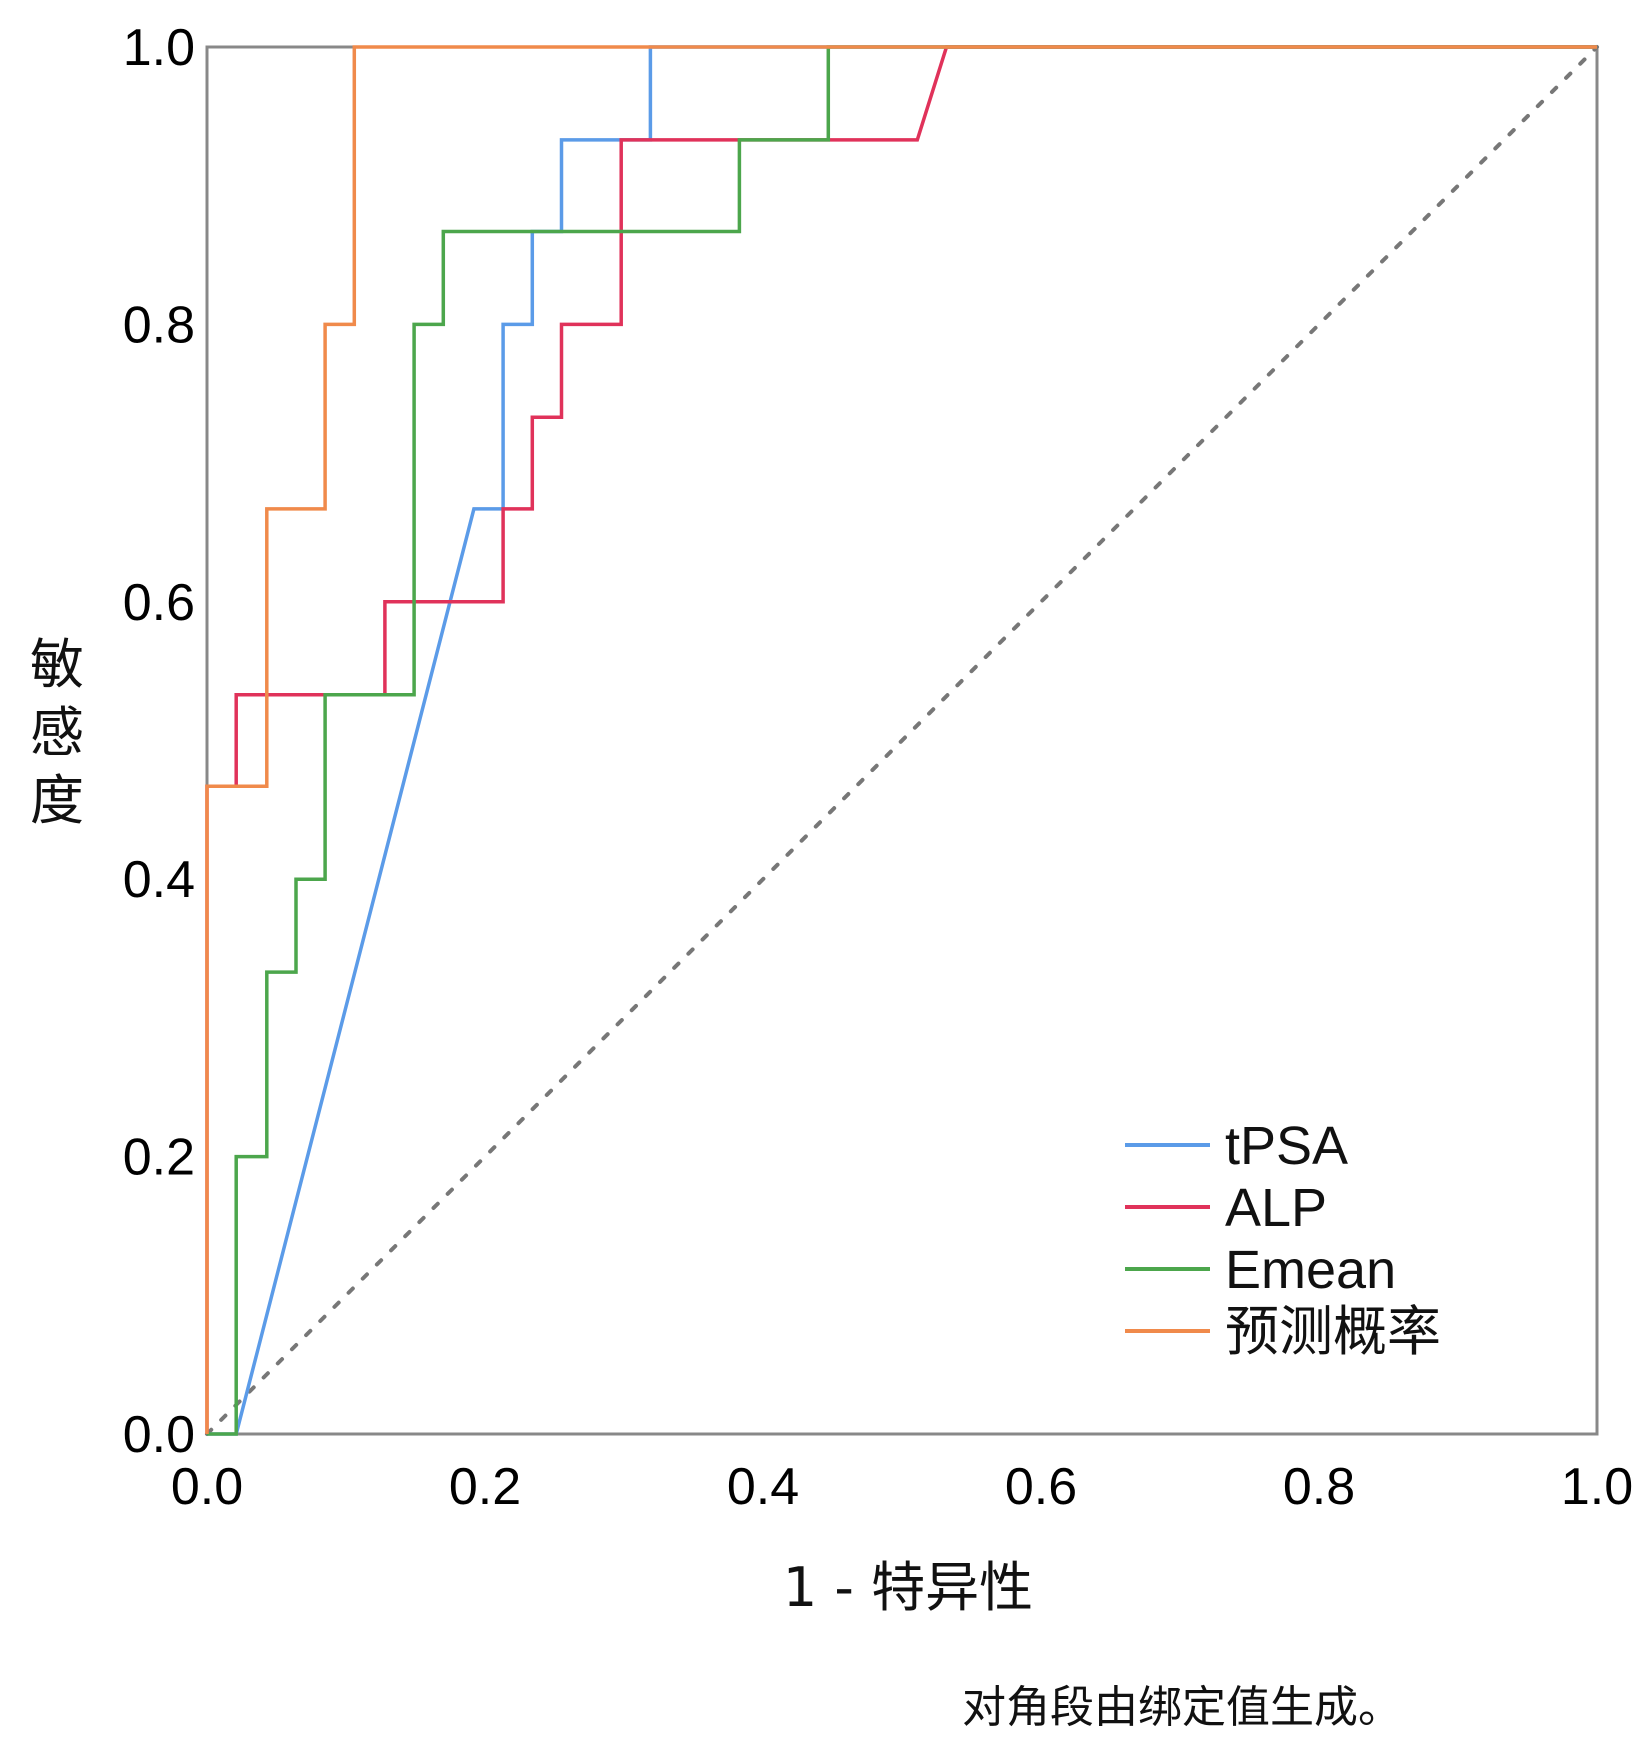 The height and width of the screenshot is (1752, 1652). Describe the element at coordinates (1041, 1487) in the screenshot. I see `x-tick-label: 0.6` at that location.